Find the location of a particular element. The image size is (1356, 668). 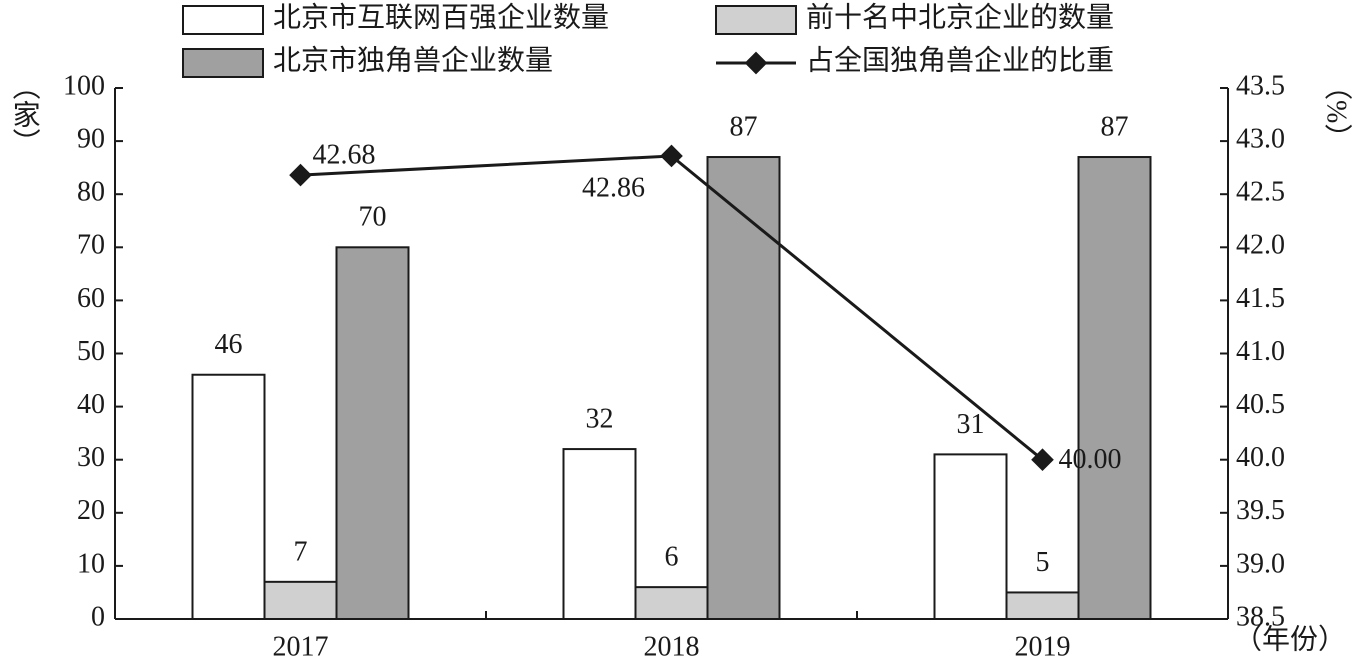

y2-tick-label: 41.0 is located at coordinates (1260, 351).